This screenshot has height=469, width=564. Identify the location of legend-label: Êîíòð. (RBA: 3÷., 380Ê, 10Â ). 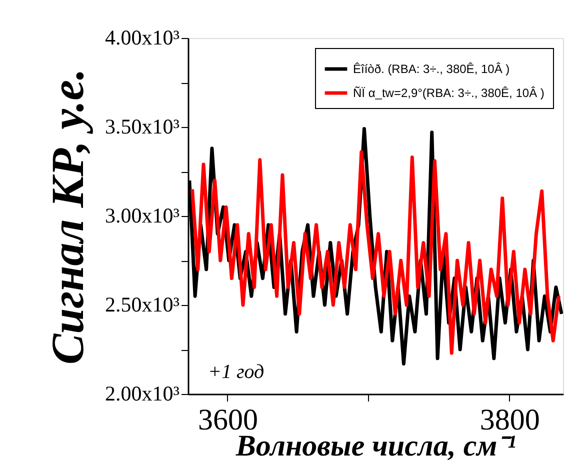
(431, 69).